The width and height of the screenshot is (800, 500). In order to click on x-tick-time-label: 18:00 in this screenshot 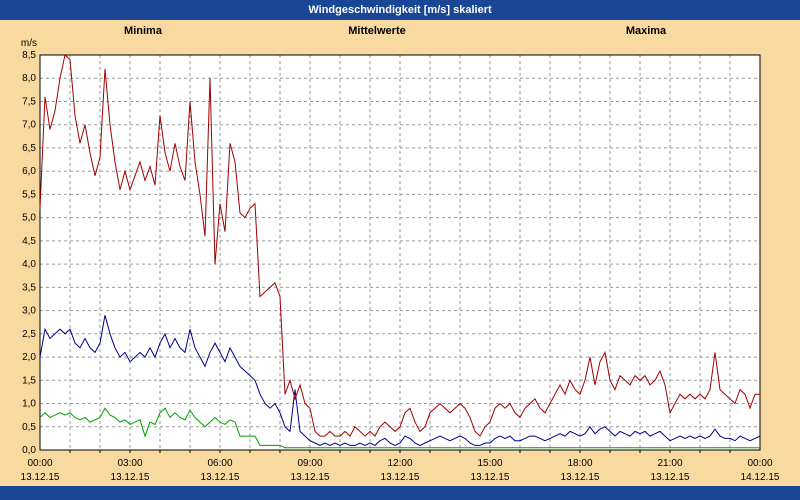, I will do `click(579, 463)`.